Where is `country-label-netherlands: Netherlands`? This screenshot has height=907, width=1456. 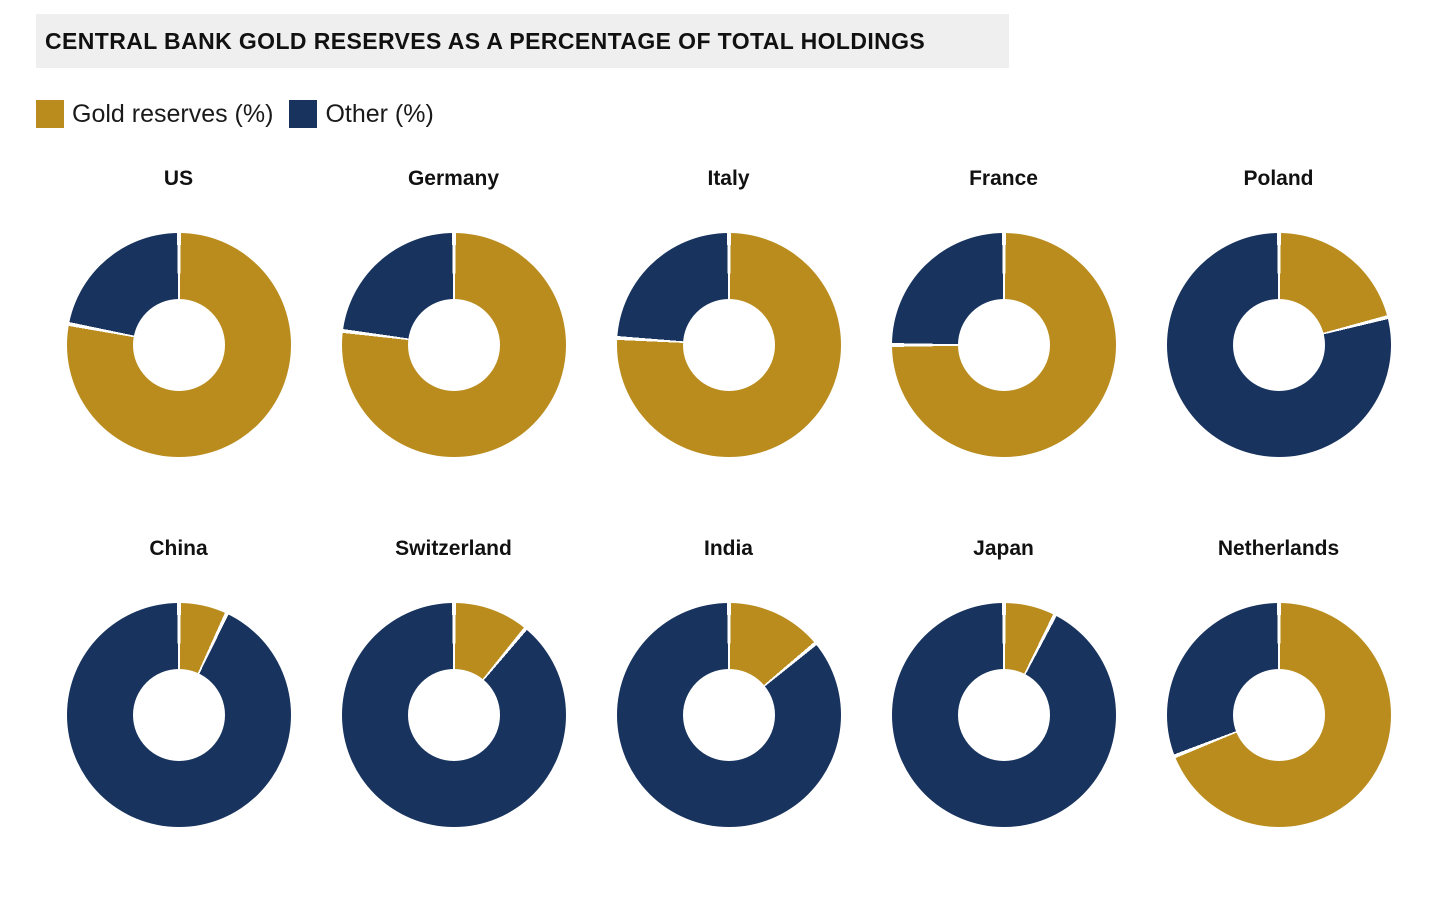 country-label-netherlands: Netherlands is located at coordinates (1278, 548).